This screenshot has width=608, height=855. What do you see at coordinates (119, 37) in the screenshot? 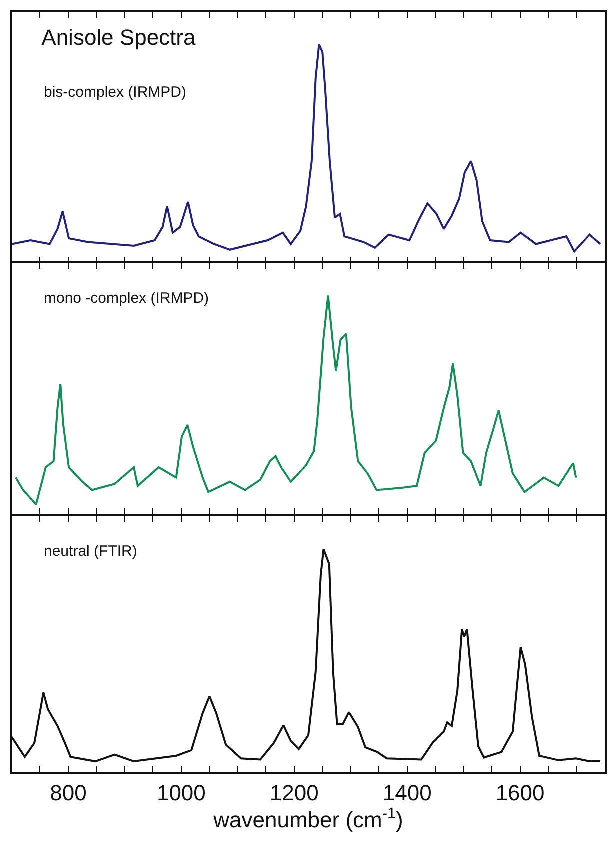
I see `chart-title: Anisole Spectra` at bounding box center [119, 37].